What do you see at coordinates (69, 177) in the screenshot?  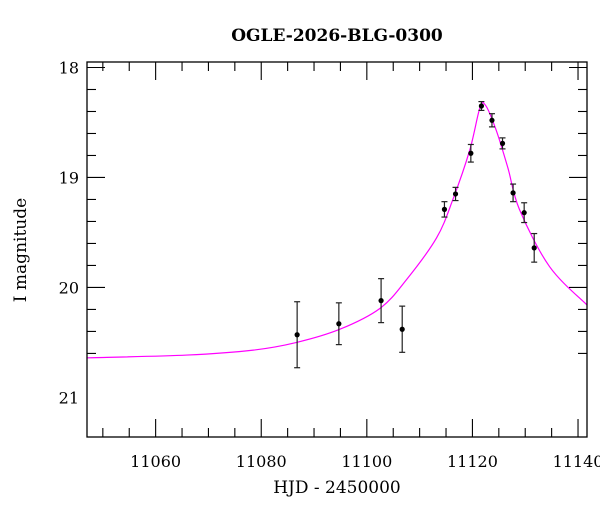 I see `y-tick-label: 19` at bounding box center [69, 177].